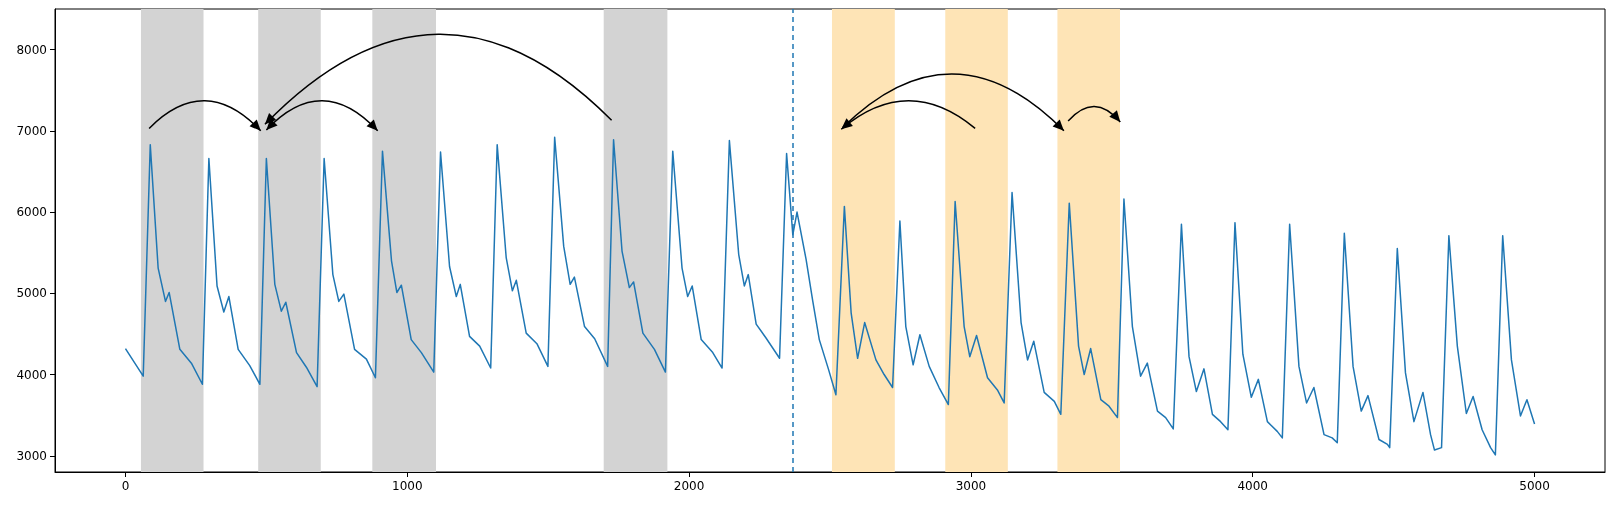  Describe the element at coordinates (407, 486) in the screenshot. I see `x-tick-label: 1000` at that location.